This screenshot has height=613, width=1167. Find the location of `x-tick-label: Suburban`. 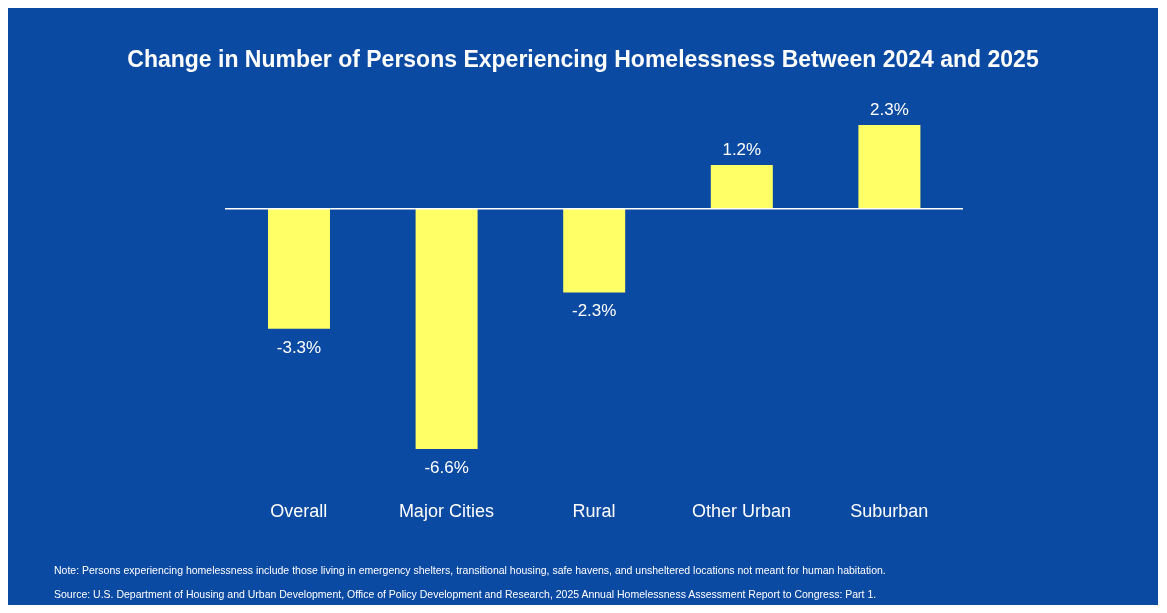

x-tick-label: Suburban is located at coordinates (889, 511).